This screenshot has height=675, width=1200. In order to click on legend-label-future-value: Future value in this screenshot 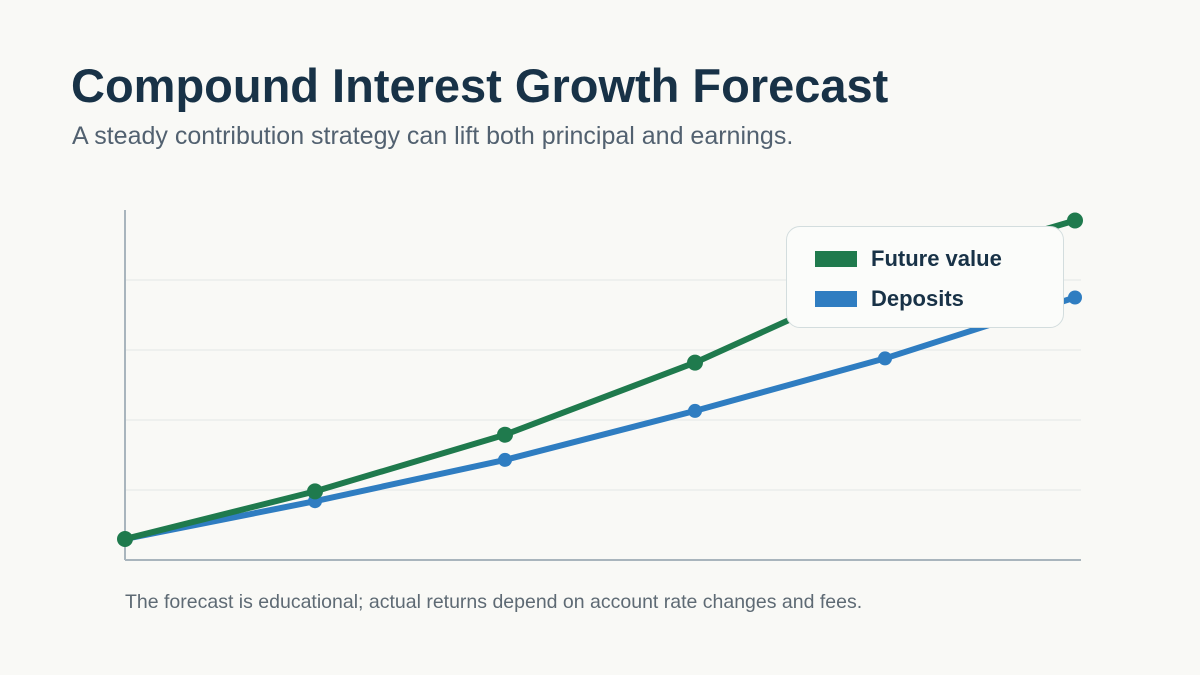, I will do `click(936, 258)`.